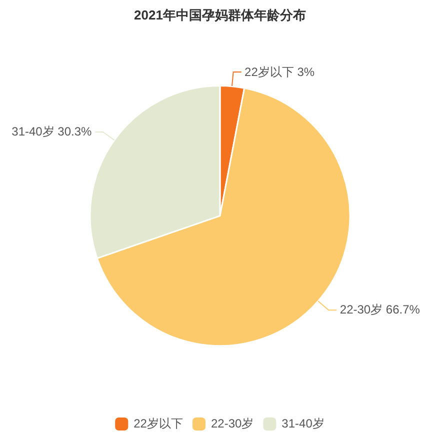 This screenshot has height=445, width=432. What do you see at coordinates (158, 423) in the screenshot?
I see `legend-label: 22岁以下` at bounding box center [158, 423].